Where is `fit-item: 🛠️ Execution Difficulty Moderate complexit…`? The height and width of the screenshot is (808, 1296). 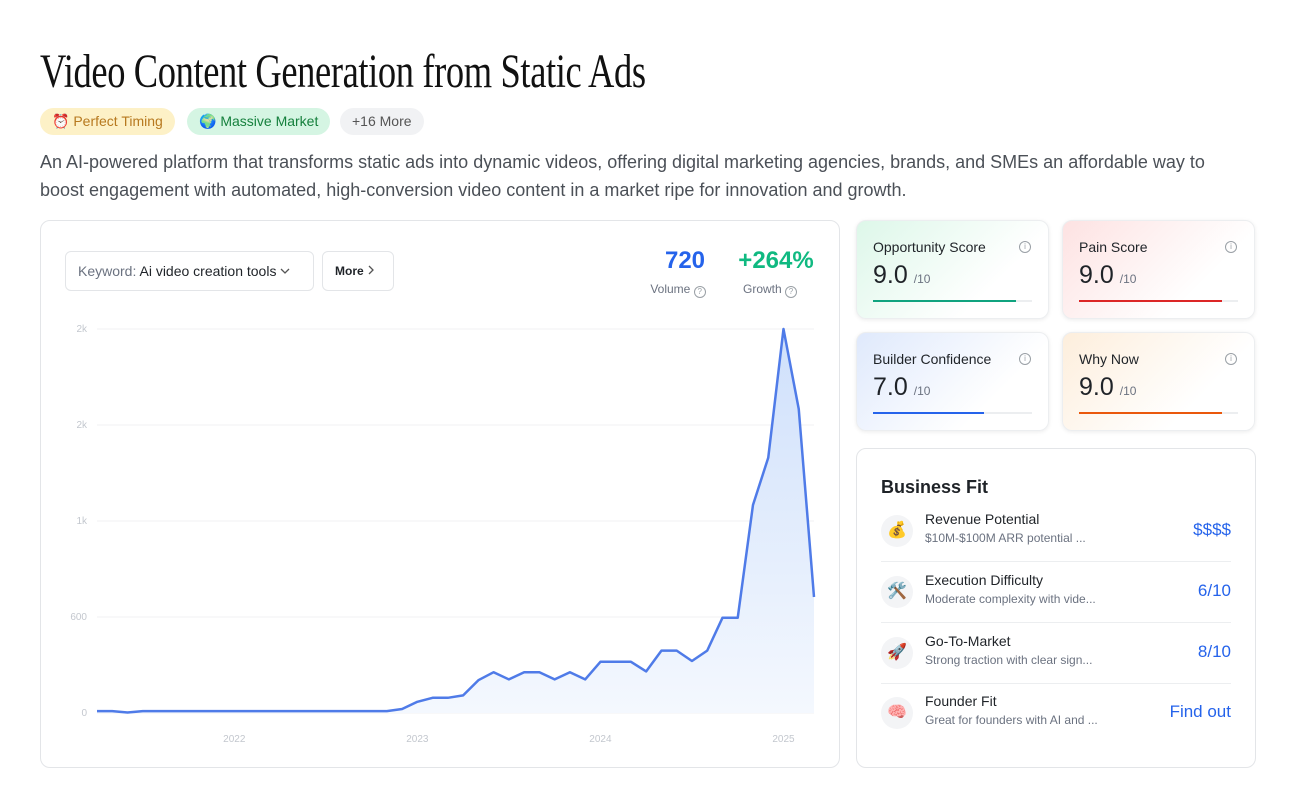
fit-item: 🛠️ Execution Difficulty Moderate complexit… is located at coordinates (1056, 597).